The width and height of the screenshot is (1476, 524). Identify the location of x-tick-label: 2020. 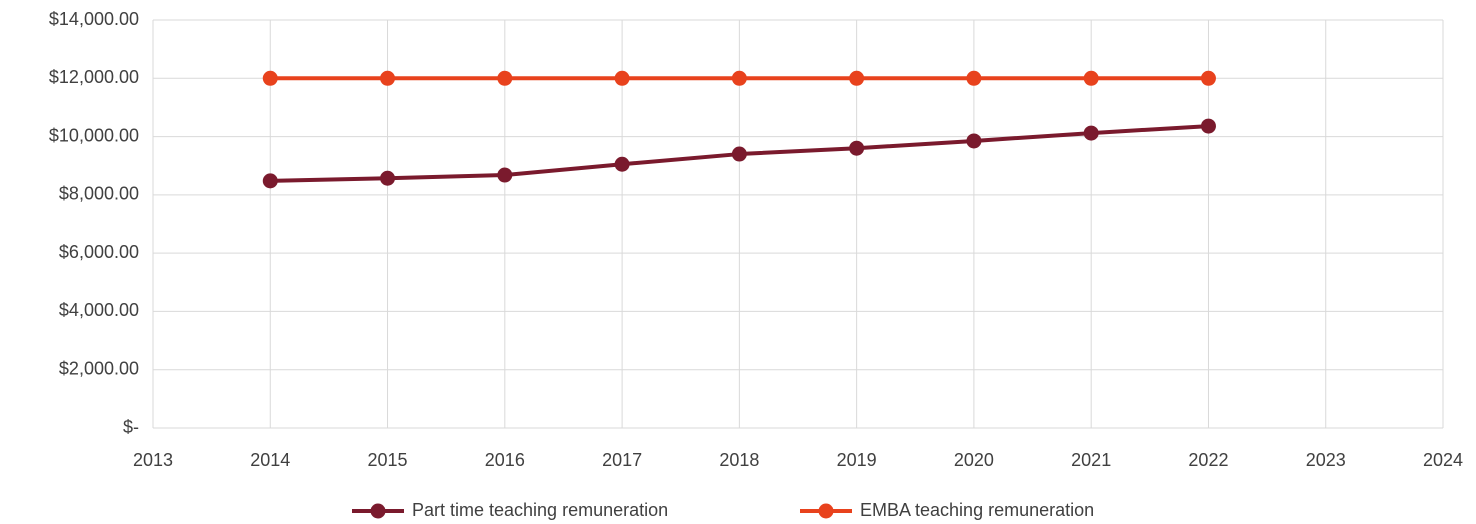
(974, 460).